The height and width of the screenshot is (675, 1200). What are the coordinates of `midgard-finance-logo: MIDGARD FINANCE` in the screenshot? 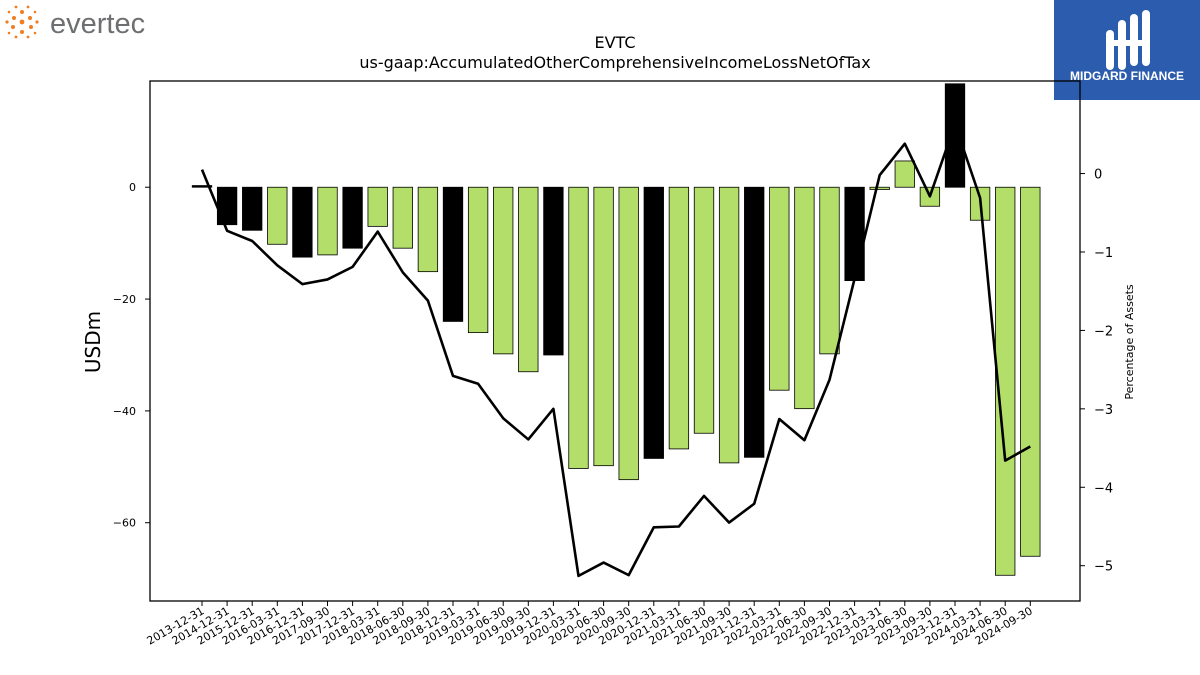 It's located at (1127, 50).